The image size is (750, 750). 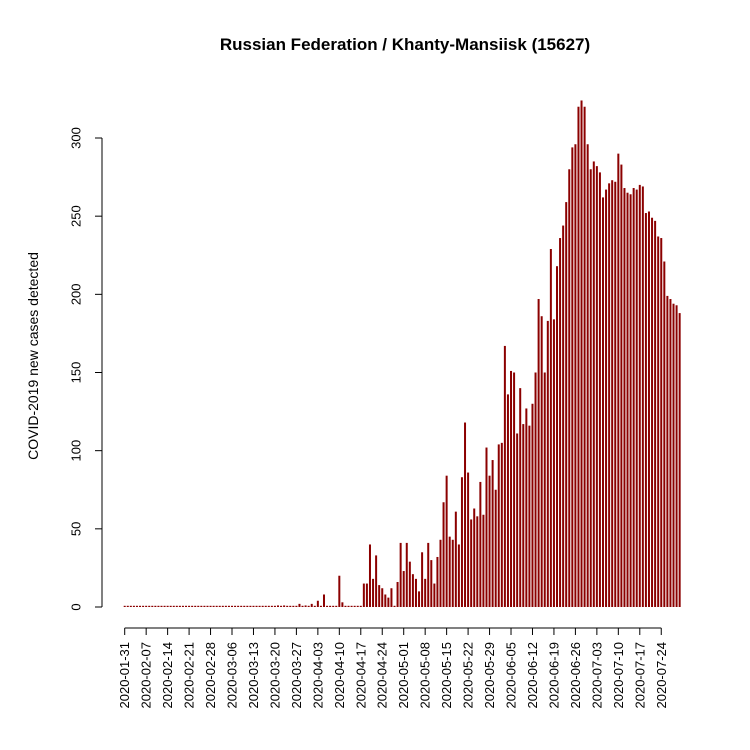 I want to click on x-tick-label: 2020-03-20, so click(x=274, y=675).